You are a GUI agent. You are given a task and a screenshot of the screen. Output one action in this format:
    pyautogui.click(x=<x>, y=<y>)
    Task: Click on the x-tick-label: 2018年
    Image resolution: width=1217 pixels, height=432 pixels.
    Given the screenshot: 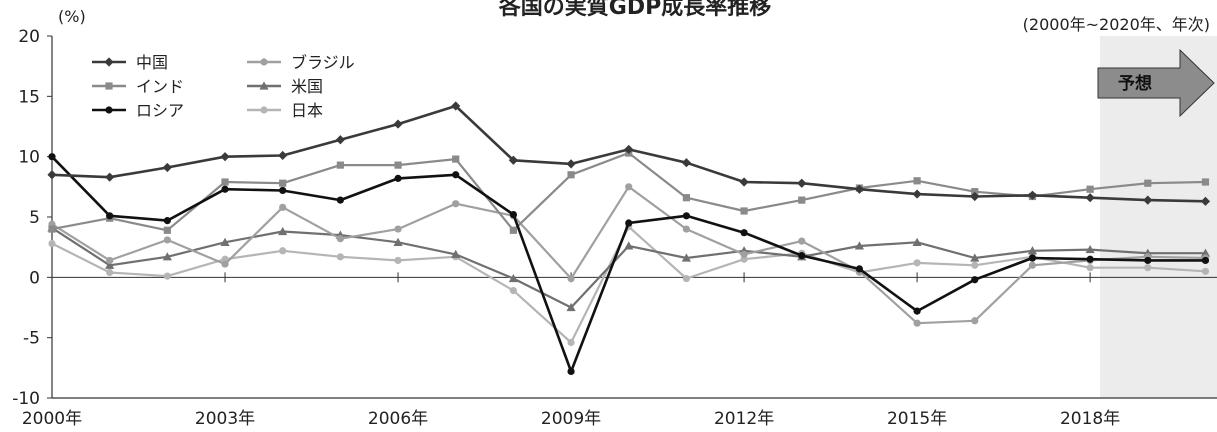 What is the action you would take?
    pyautogui.click(x=1090, y=419)
    